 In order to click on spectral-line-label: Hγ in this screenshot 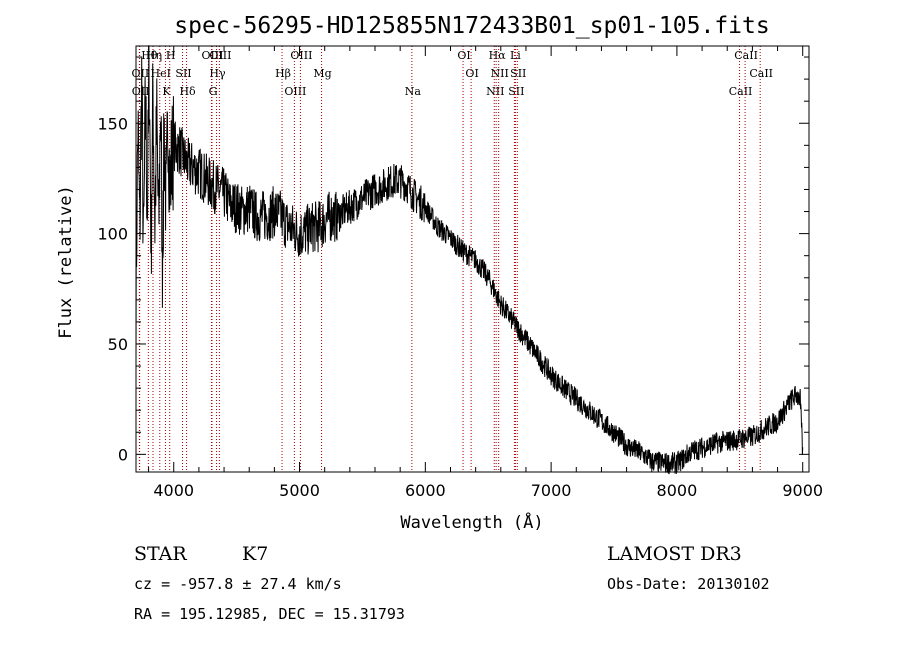, I will do `click(217, 73)`.